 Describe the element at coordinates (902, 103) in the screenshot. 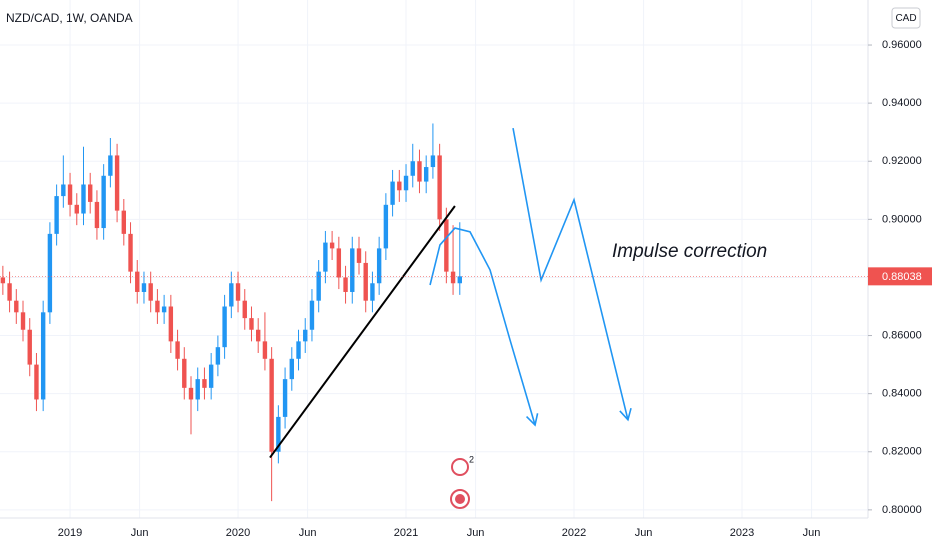

I see `y-tick-label: 0.94000` at that location.